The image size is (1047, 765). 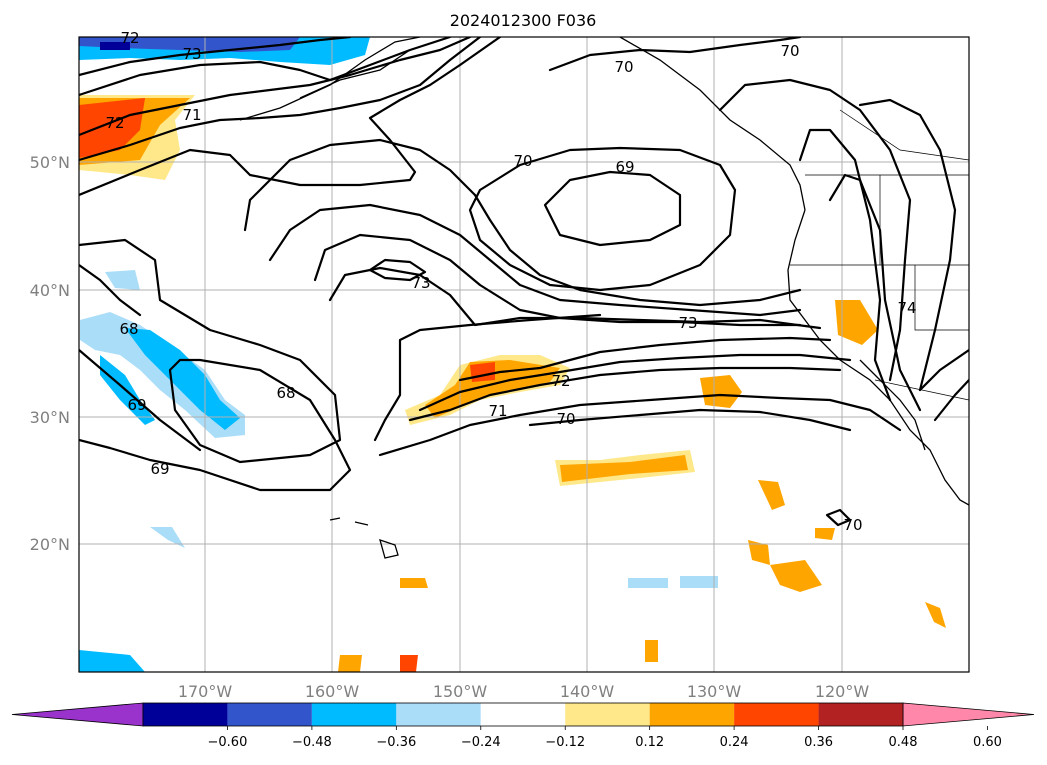 I want to click on positive-anomaly-small, so click(x=414, y=583).